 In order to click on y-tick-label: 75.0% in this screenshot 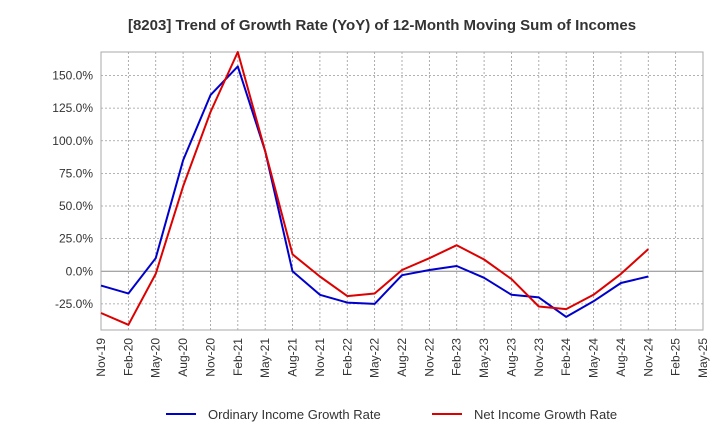, I will do `click(76, 173)`.